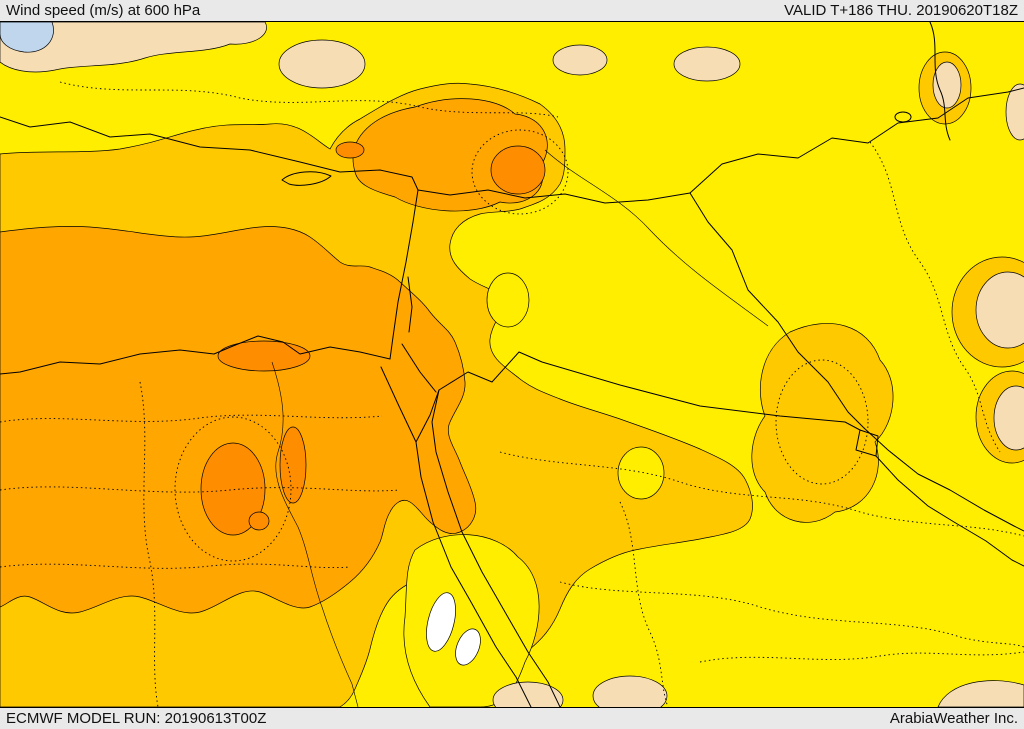 The height and width of the screenshot is (729, 1024). I want to click on coastline-gulf-aqaba, so click(427, 416).